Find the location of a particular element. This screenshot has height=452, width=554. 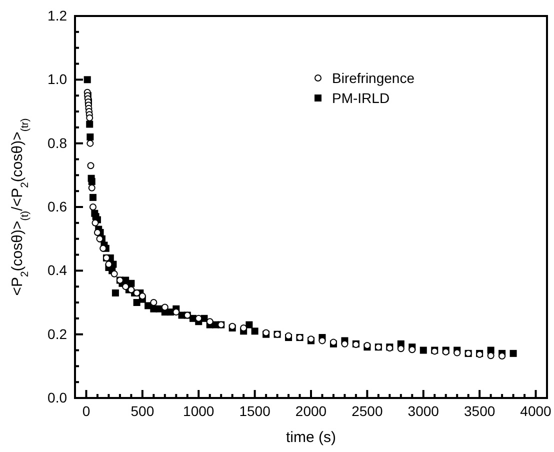

x-tick-label: 2500 is located at coordinates (367, 410).